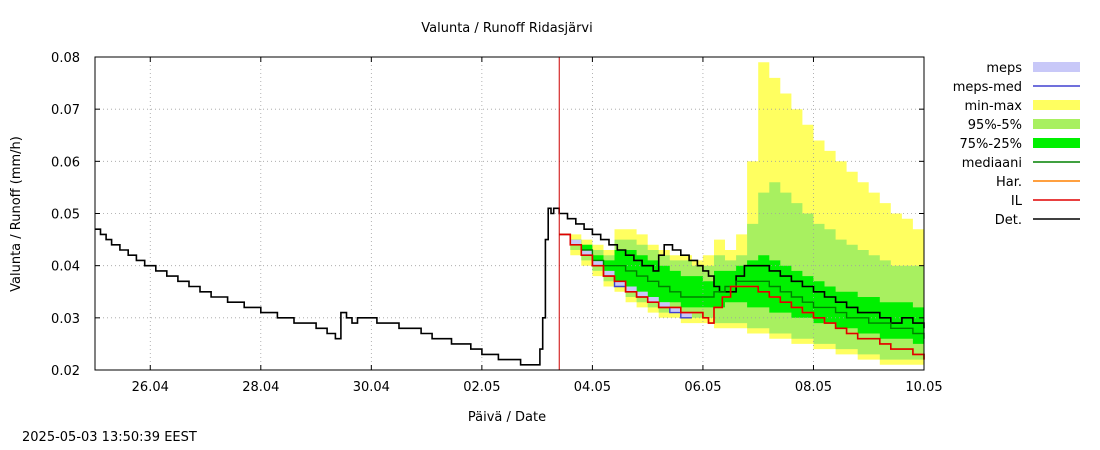 This screenshot has height=450, width=1100. What do you see at coordinates (506, 28) in the screenshot?
I see `chart-title: Valunta / Runoff Ridasjärvi` at bounding box center [506, 28].